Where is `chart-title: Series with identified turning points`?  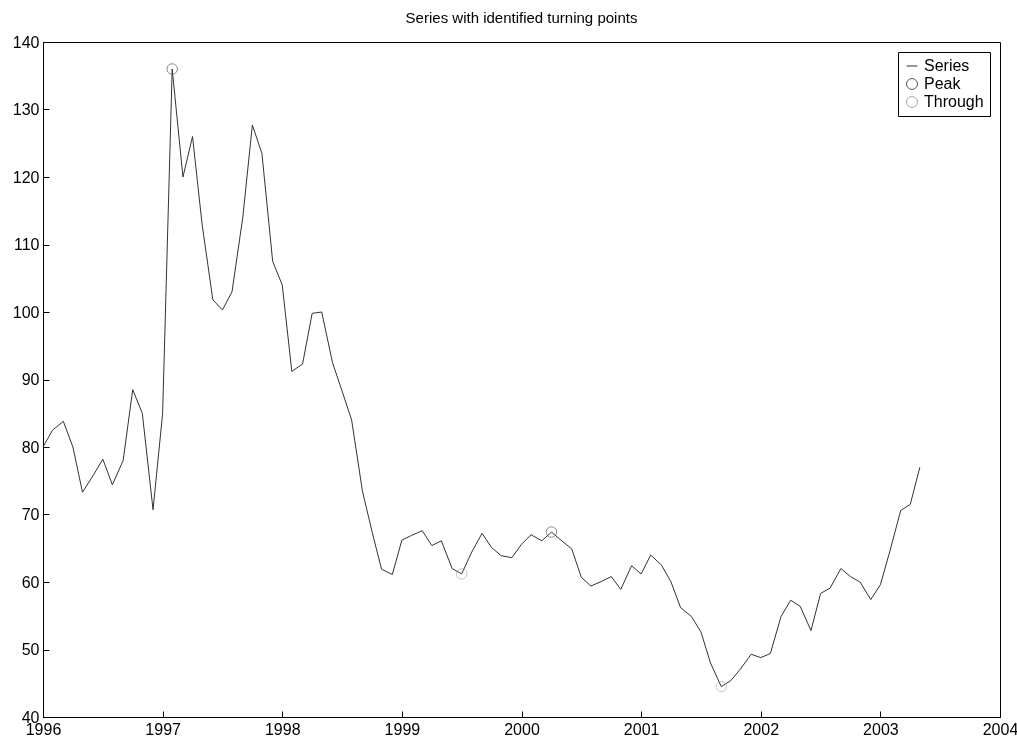 chart-title: Series with identified turning points is located at coordinates (521, 17).